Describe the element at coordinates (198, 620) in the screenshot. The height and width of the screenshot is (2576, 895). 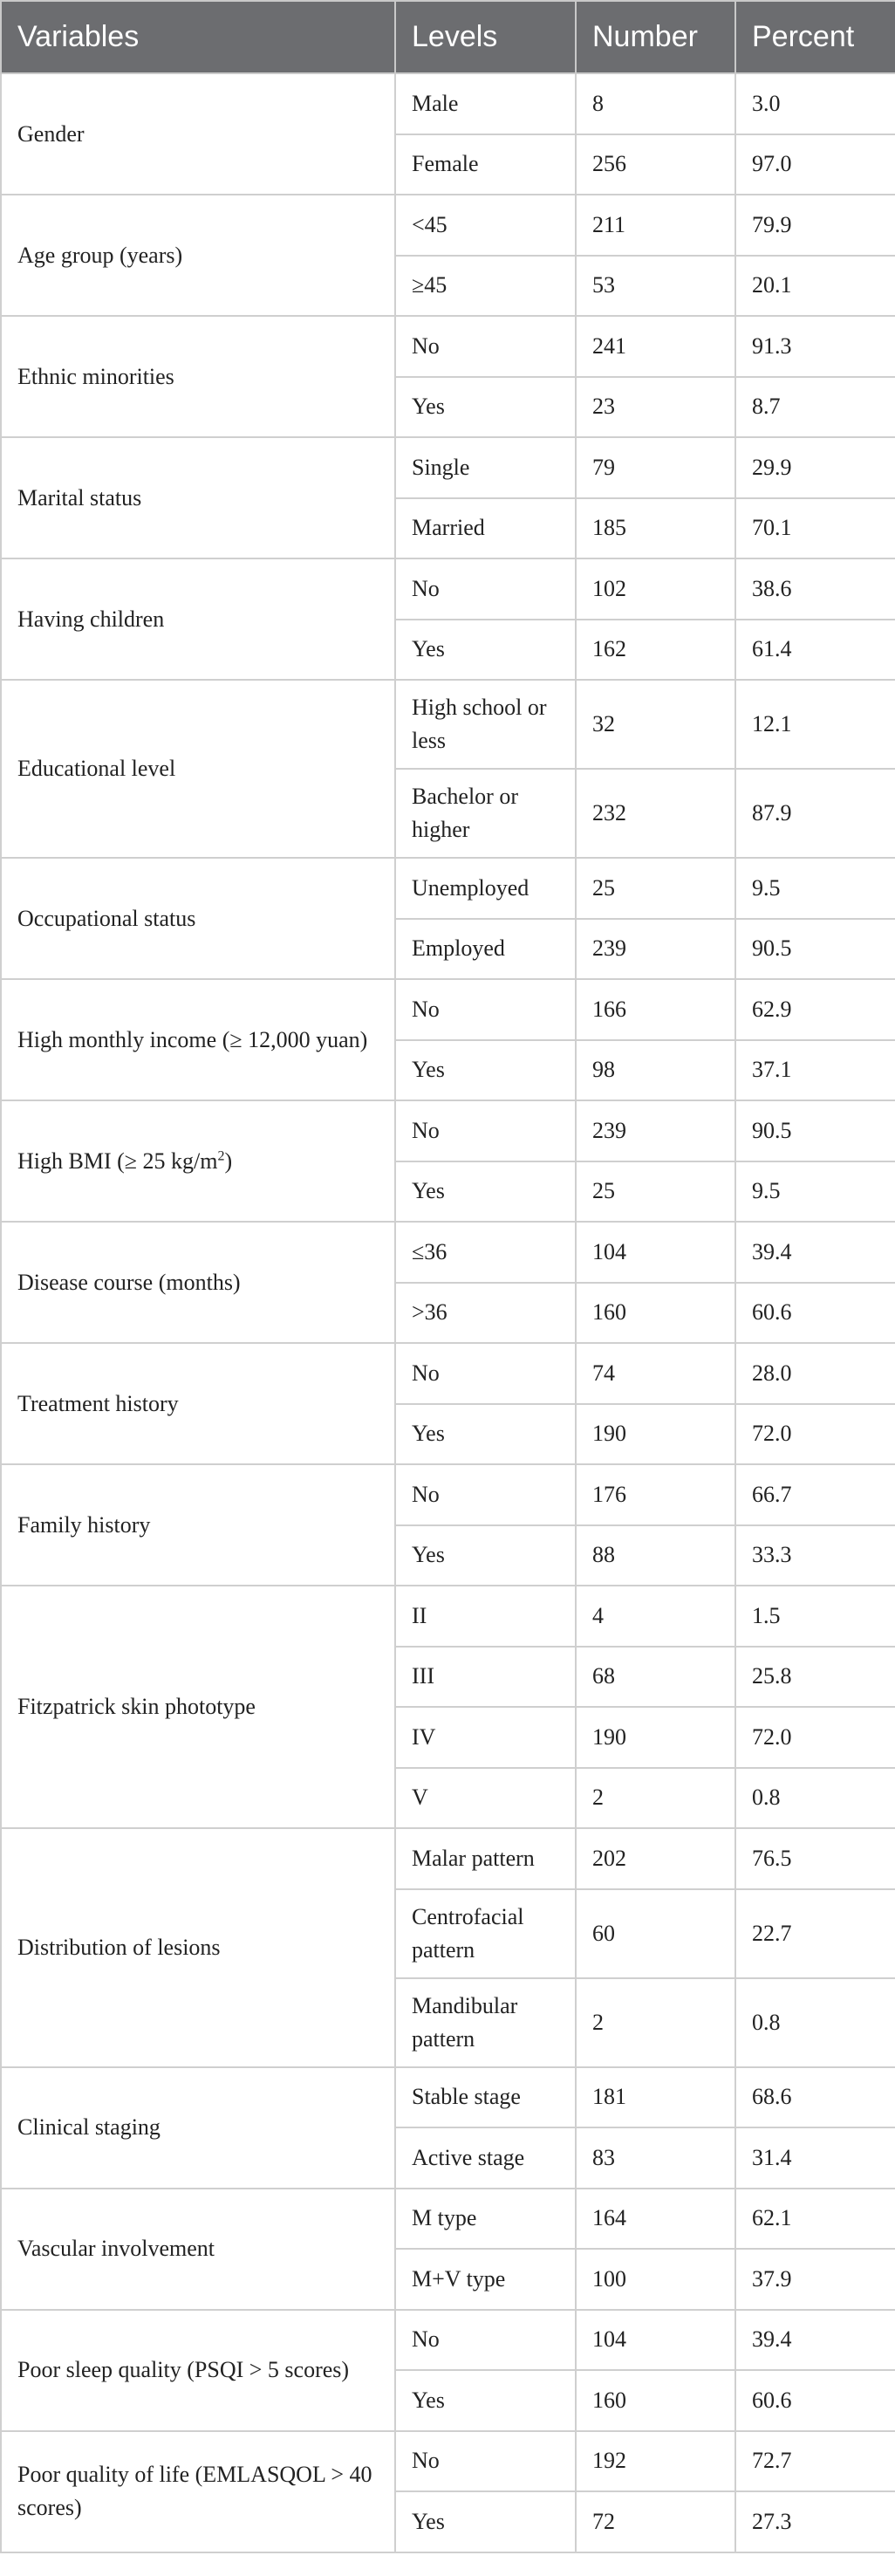
I see `variable-cell: Having children` at that location.